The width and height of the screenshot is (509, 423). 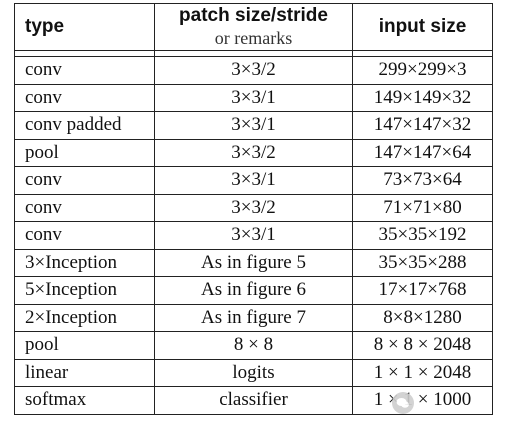 What do you see at coordinates (84, 290) in the screenshot?
I see `cell-type: 5×Inception` at bounding box center [84, 290].